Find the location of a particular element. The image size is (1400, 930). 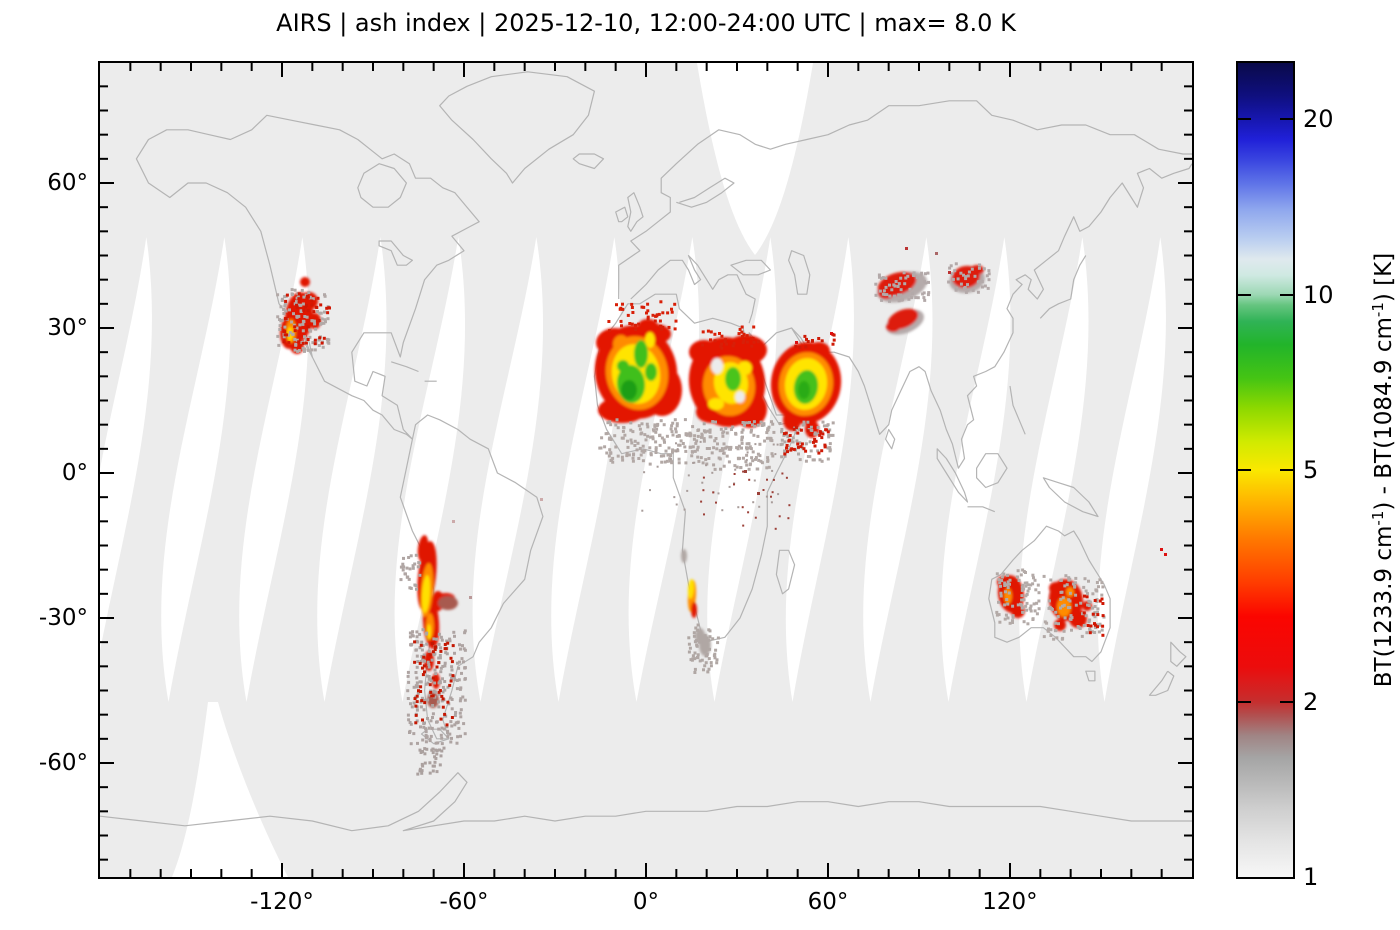

swath-gap-bottom-wedge is located at coordinates (230, 789).